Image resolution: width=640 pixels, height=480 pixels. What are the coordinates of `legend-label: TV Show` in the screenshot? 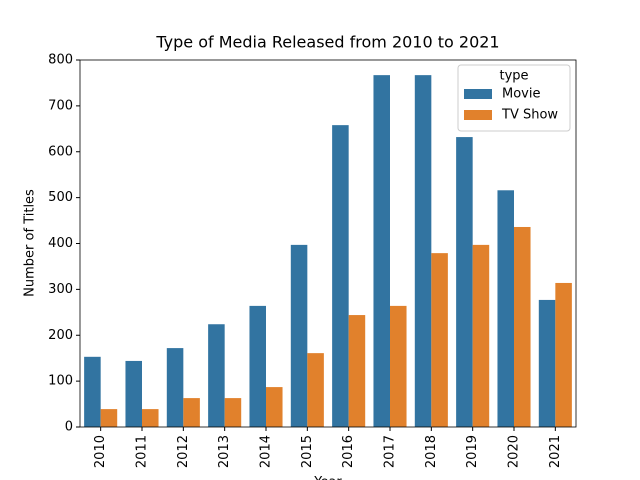 It's located at (529, 115).